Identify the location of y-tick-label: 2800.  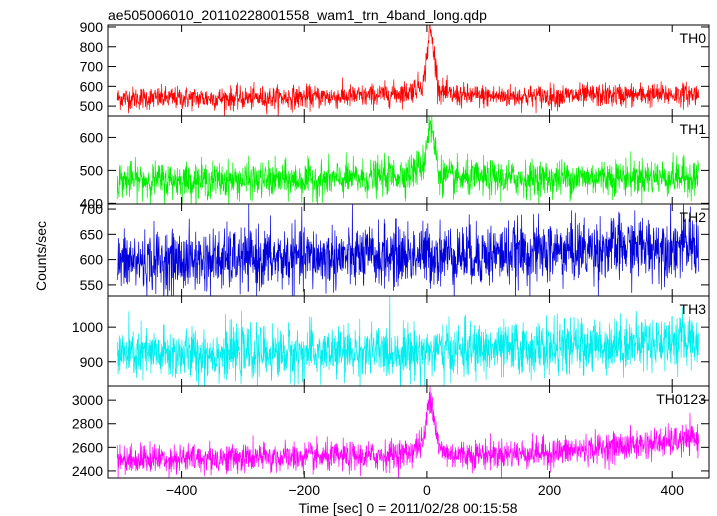
(87, 424).